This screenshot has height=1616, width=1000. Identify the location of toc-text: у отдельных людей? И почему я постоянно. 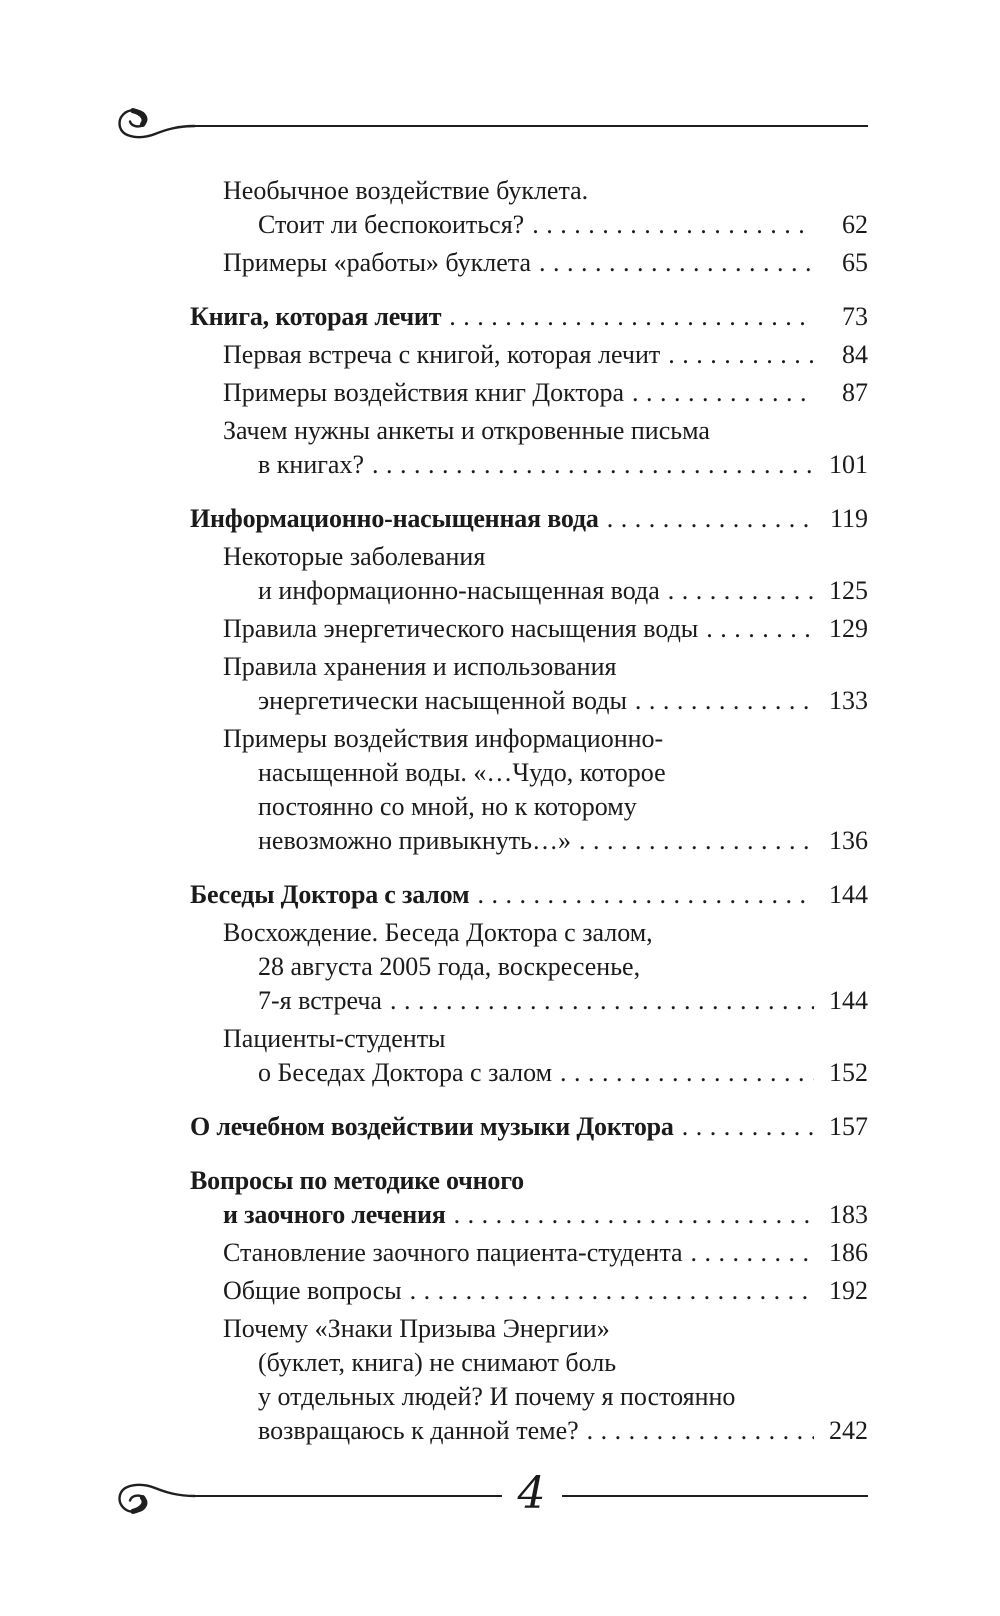
(497, 1396).